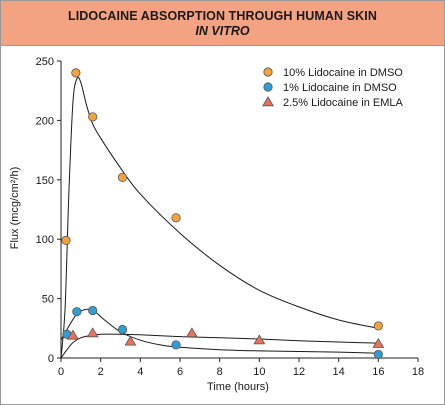  I want to click on chart-title: LIDOCAINE ABSORPTION THROUGH HUMAN SKIN, so click(222, 16).